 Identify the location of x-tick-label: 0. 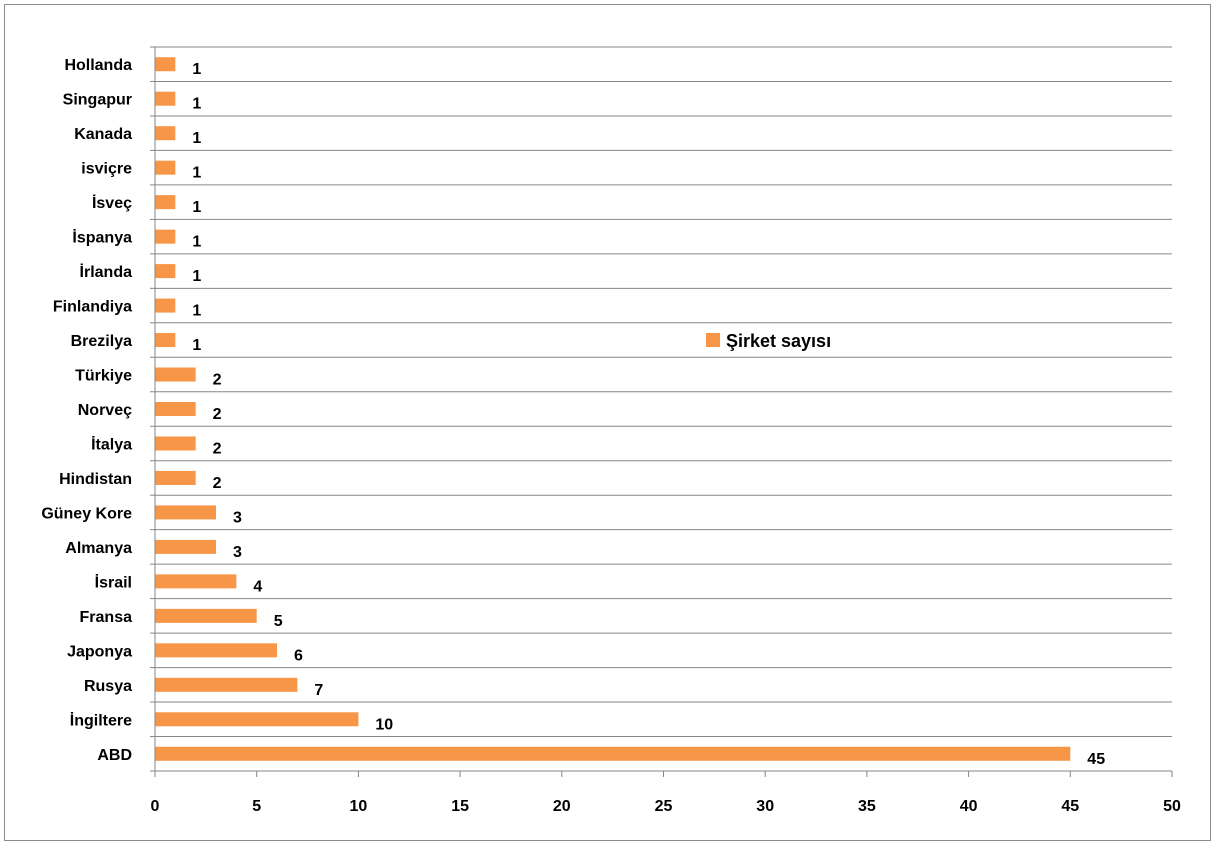
(155, 806).